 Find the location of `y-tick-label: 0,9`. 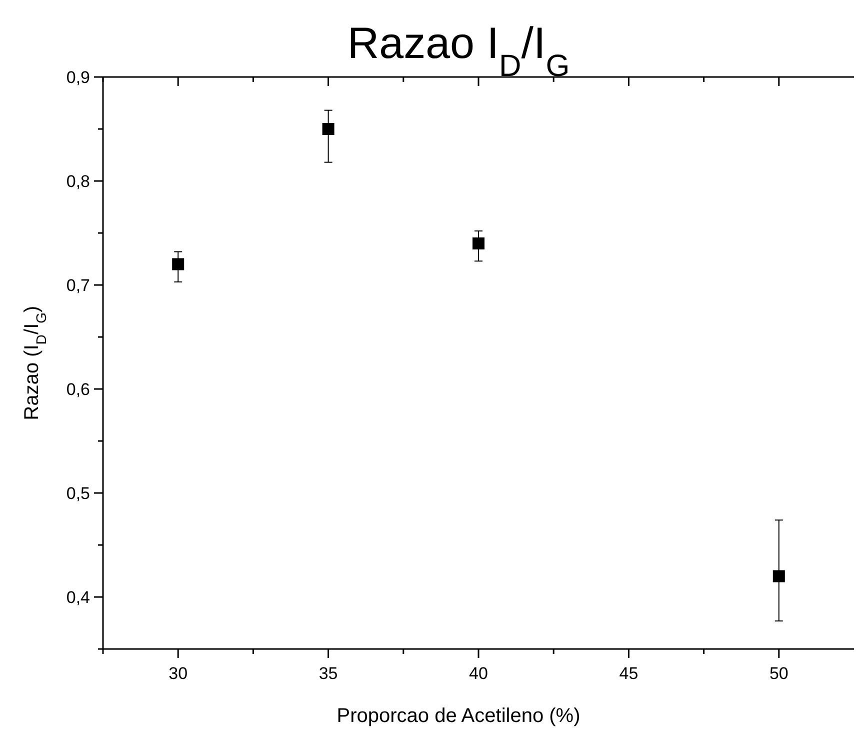

y-tick-label: 0,9 is located at coordinates (78, 77).